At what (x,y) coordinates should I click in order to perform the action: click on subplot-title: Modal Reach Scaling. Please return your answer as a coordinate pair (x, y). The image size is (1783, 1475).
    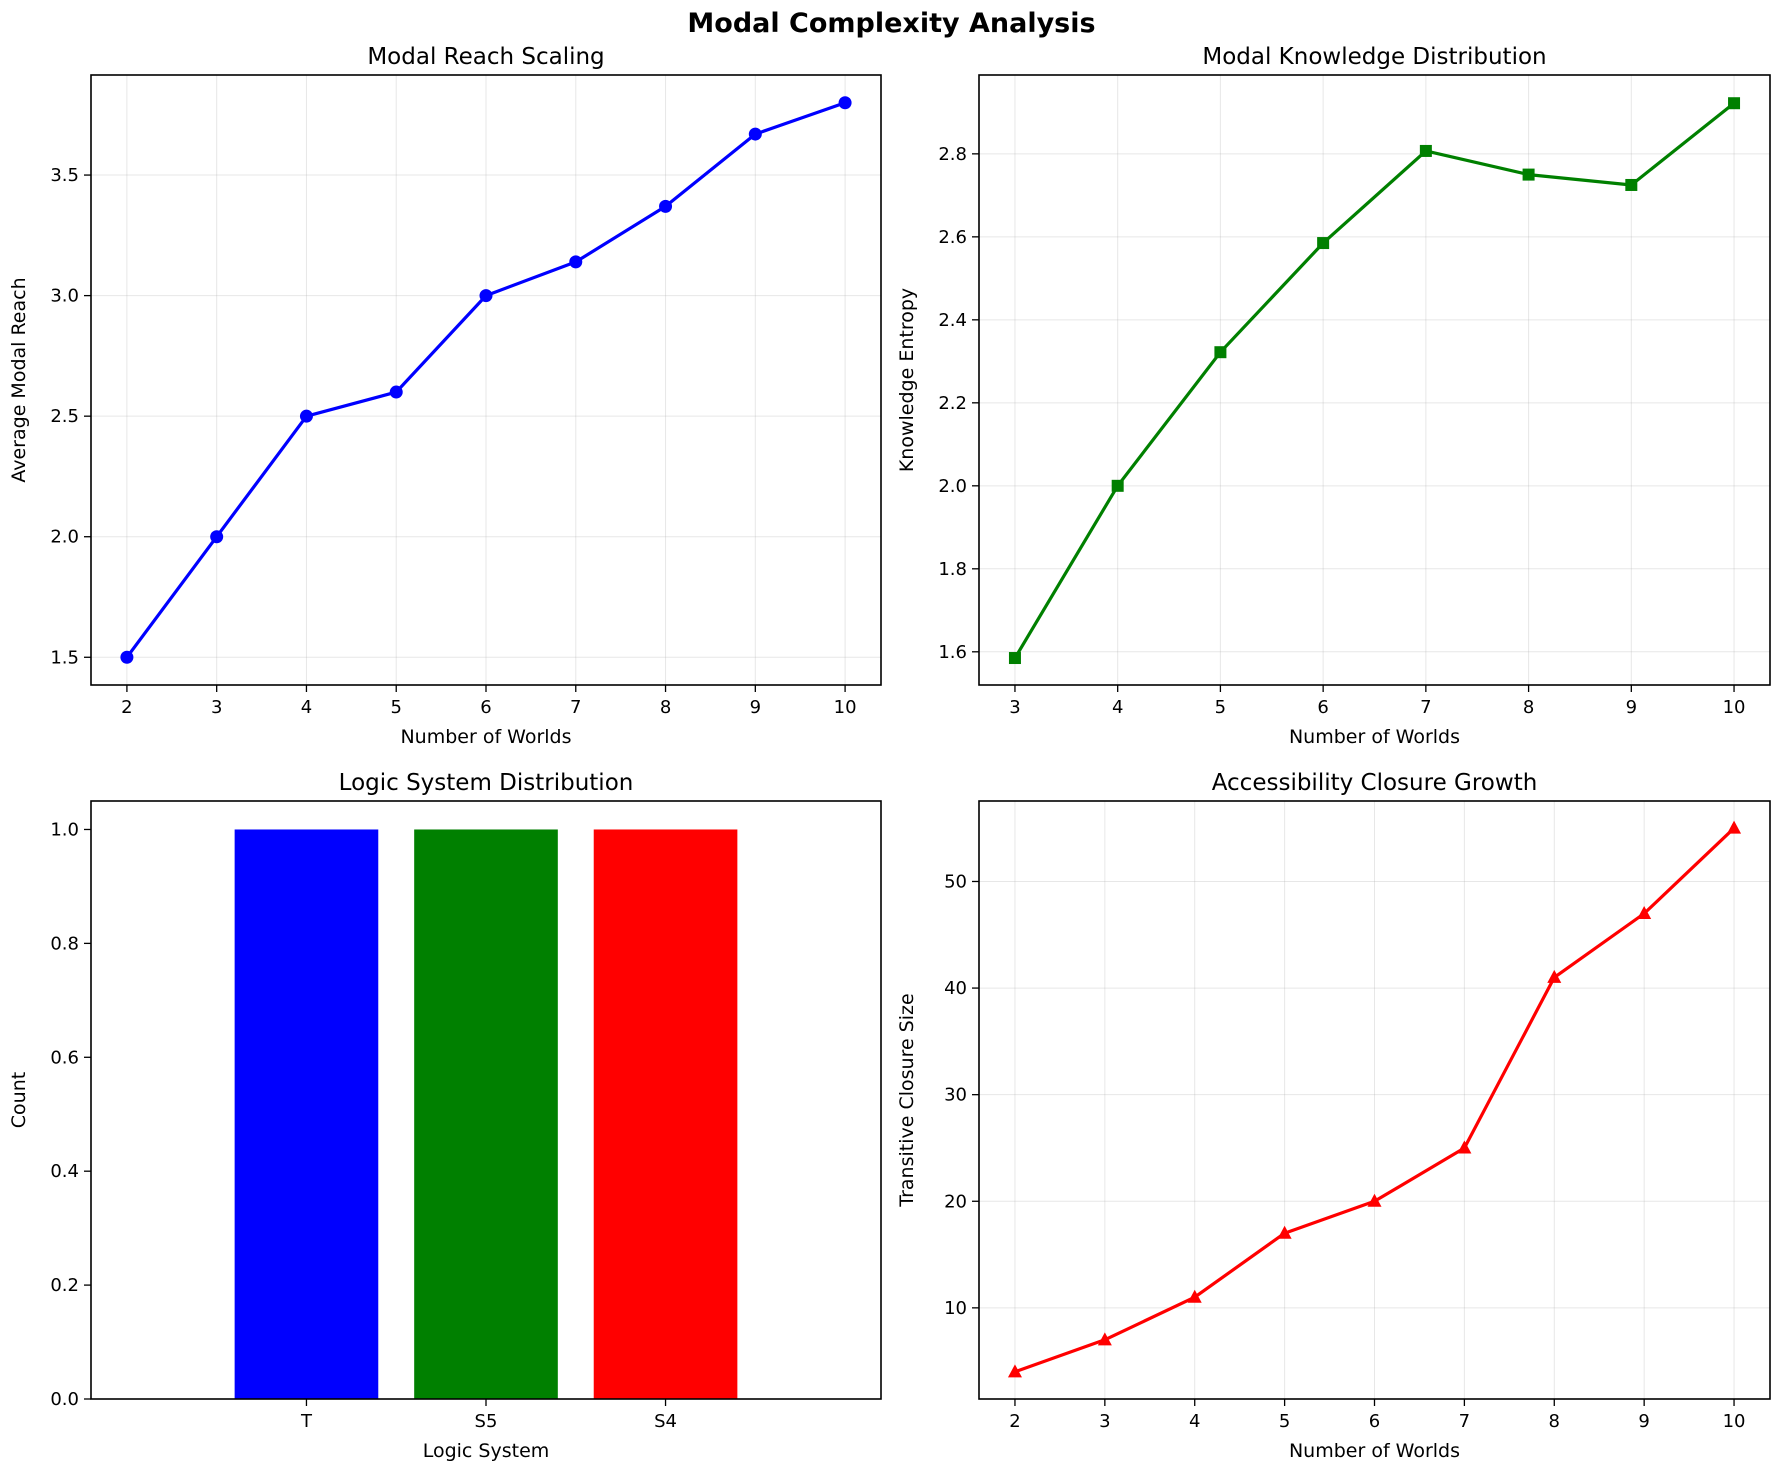
    Looking at the image, I should click on (485, 57).